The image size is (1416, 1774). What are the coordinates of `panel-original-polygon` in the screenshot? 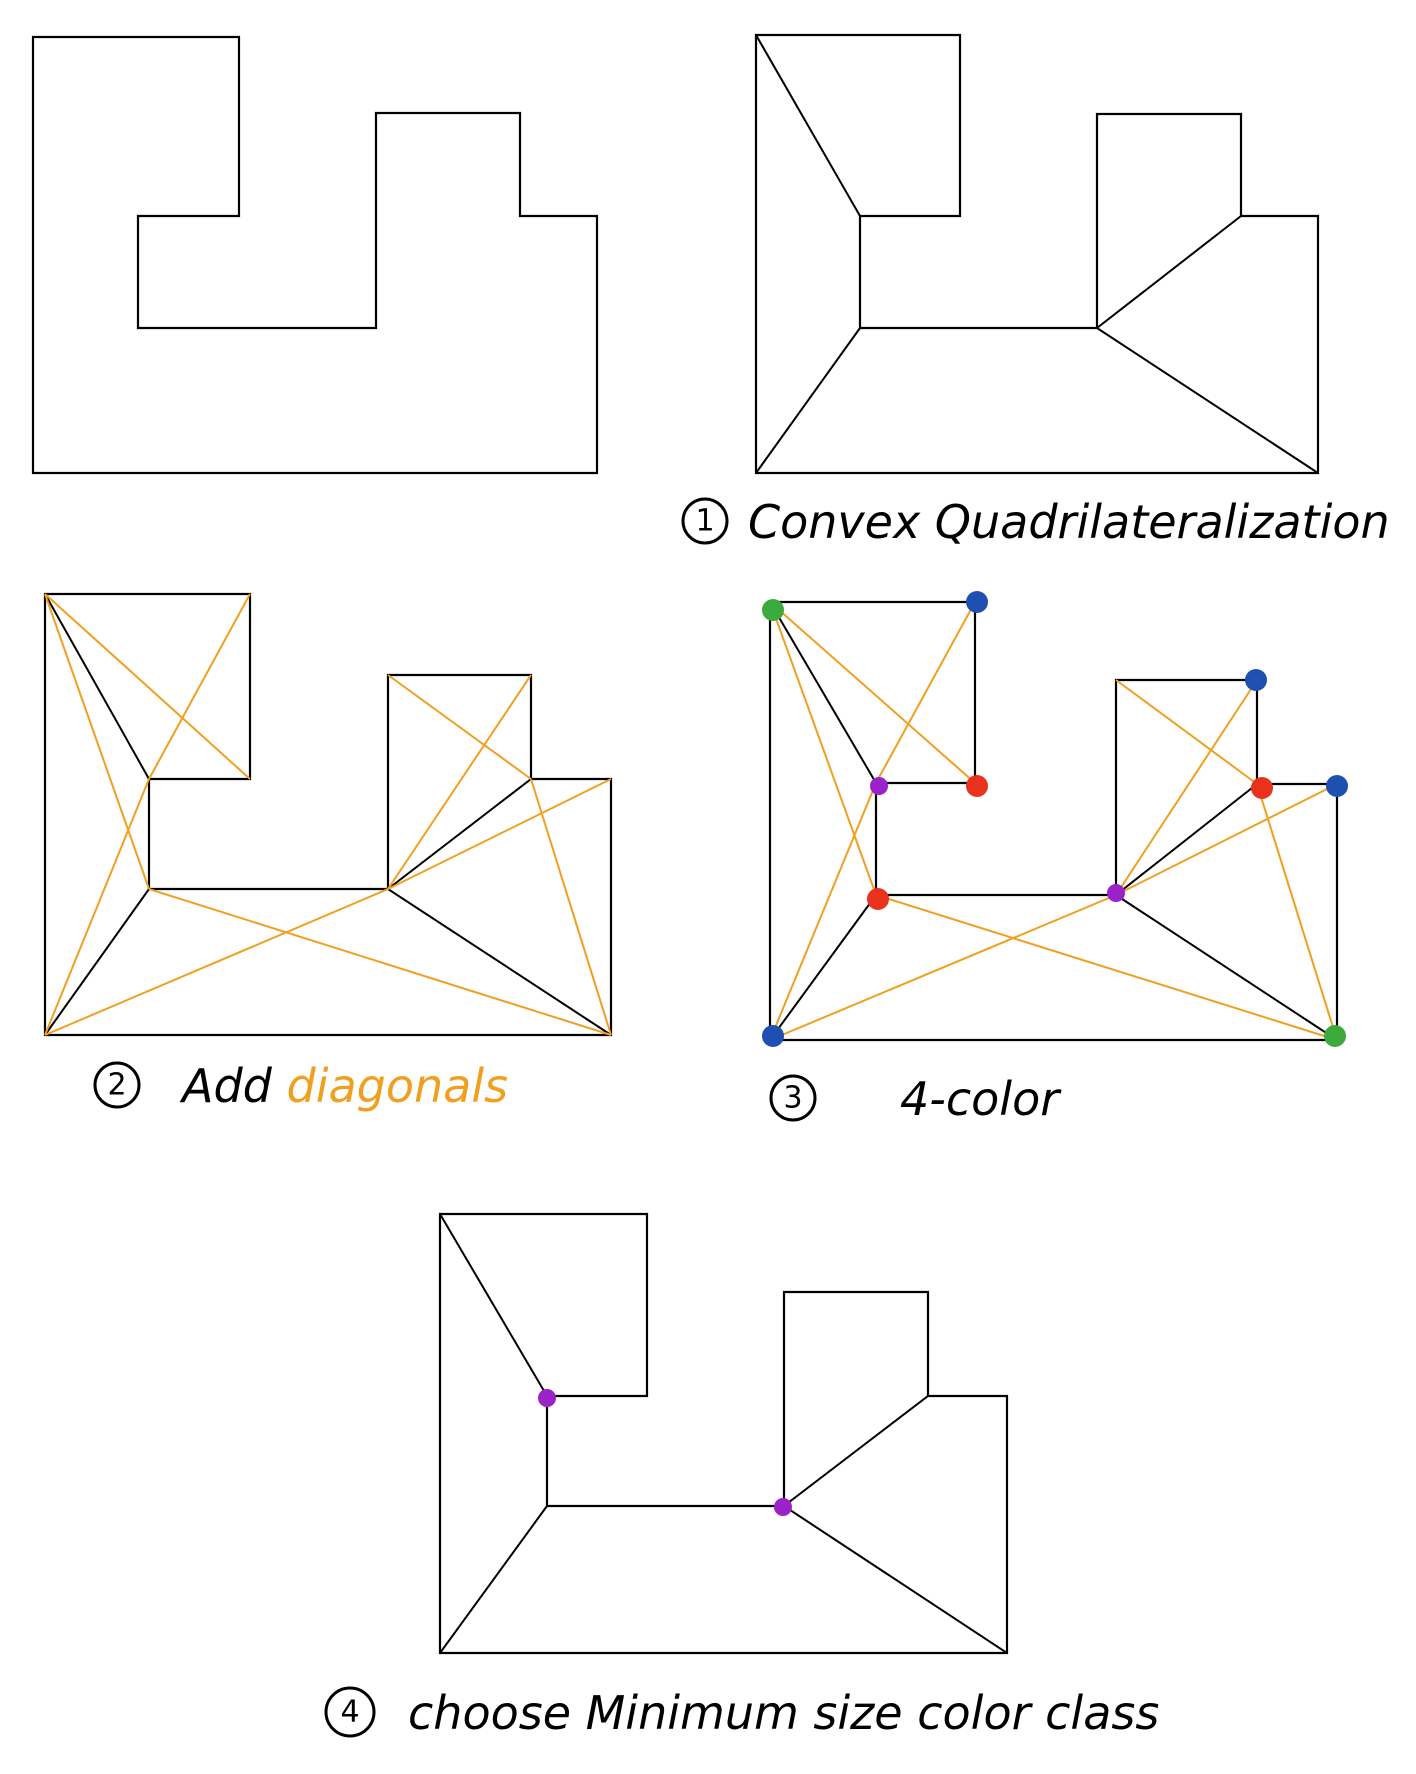 It's located at (315, 255).